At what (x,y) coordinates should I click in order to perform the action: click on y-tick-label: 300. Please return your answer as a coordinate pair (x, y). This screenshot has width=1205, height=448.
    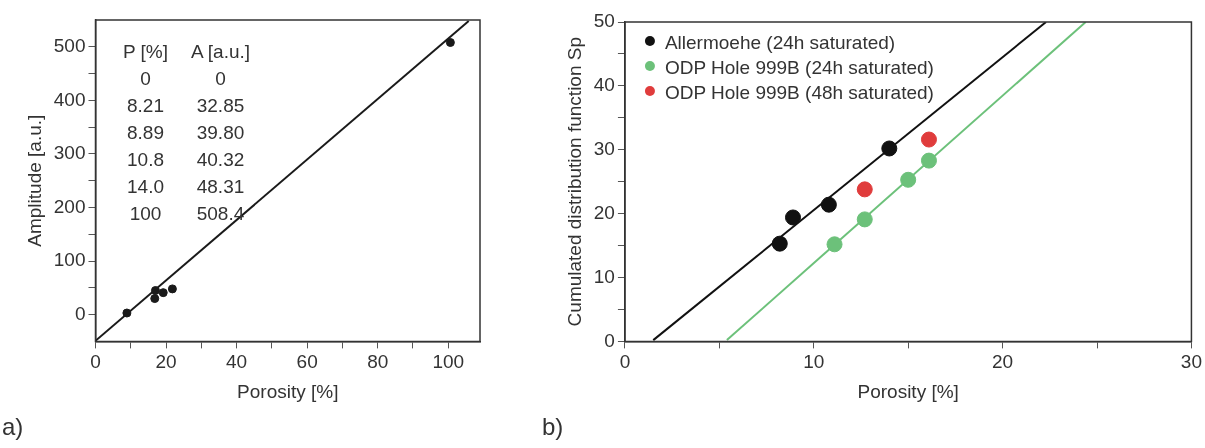
    Looking at the image, I should click on (69, 153).